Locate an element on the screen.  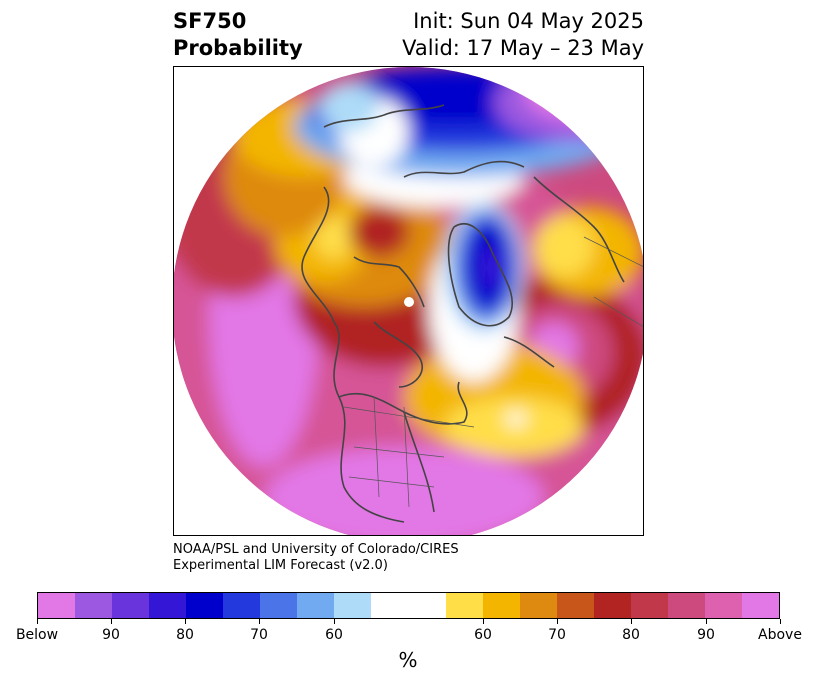
credit-line-2: Experimental LIM Forecast (v2.0) is located at coordinates (280, 565).